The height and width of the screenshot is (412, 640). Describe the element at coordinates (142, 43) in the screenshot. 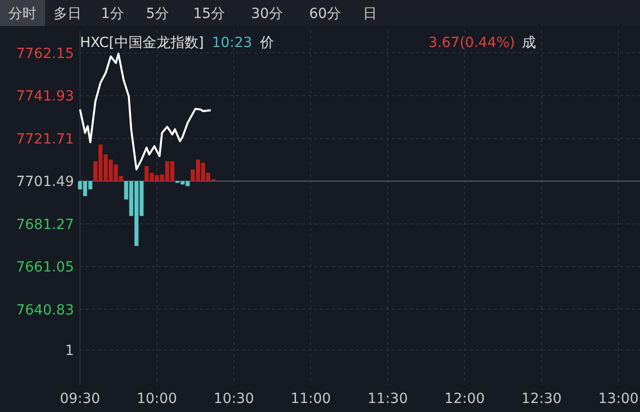

I see `chart-title: HXC[中国金龙指数]` at that location.